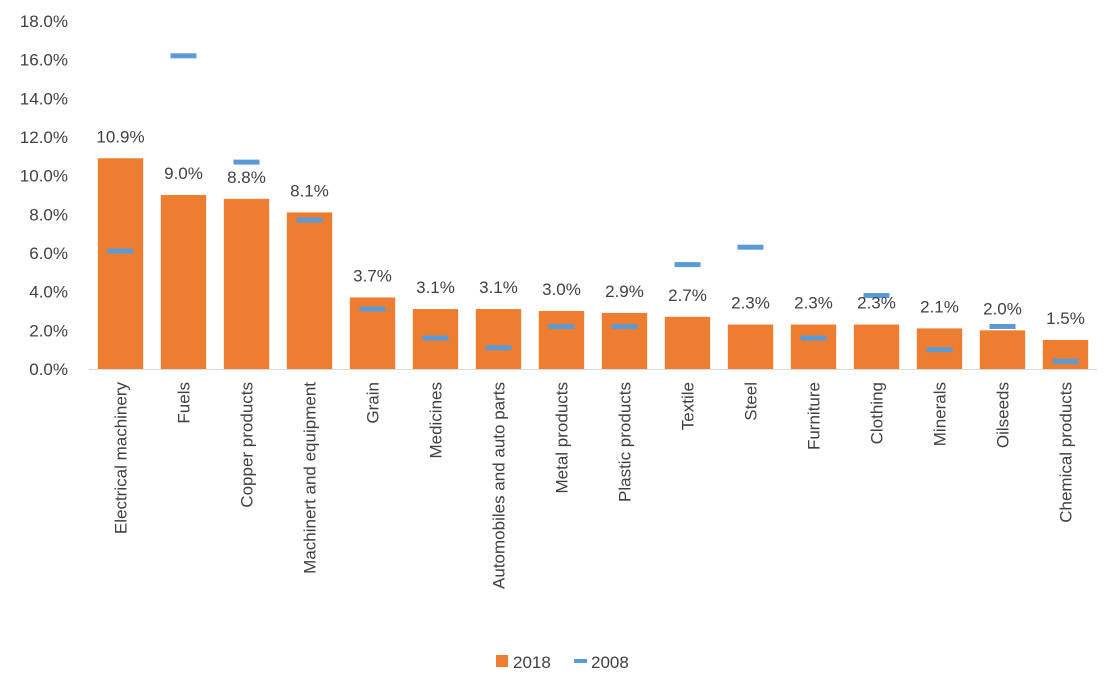 The image size is (1107, 688). I want to click on y-tick-label: 10.0%, so click(44, 176).